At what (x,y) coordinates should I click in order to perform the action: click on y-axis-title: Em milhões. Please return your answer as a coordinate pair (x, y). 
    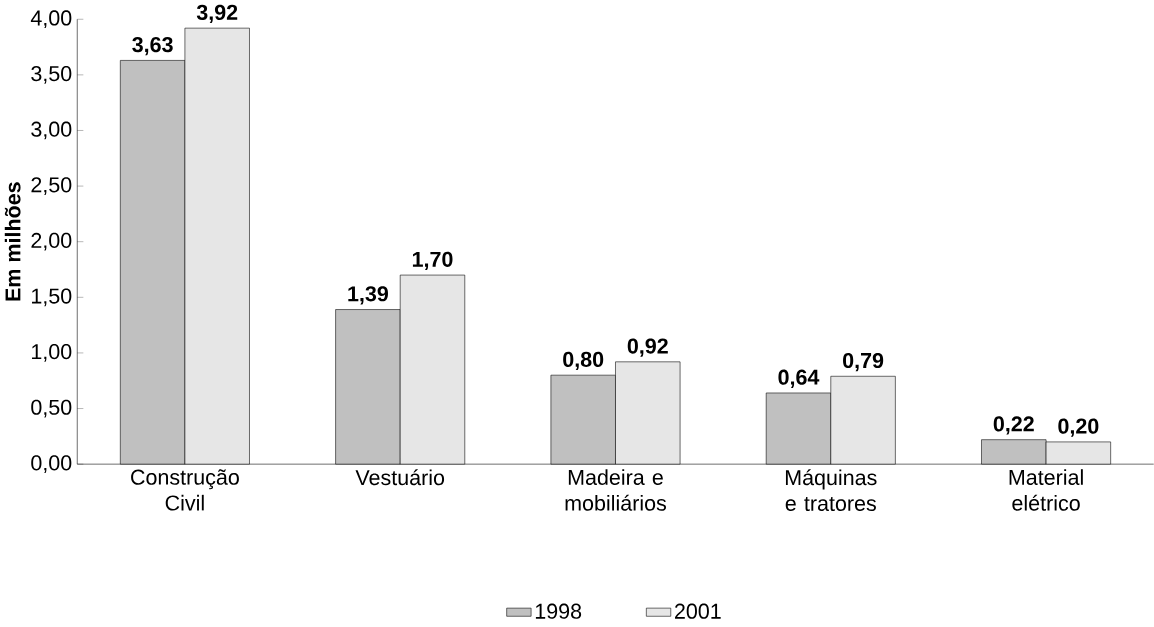
    Looking at the image, I should click on (12, 241).